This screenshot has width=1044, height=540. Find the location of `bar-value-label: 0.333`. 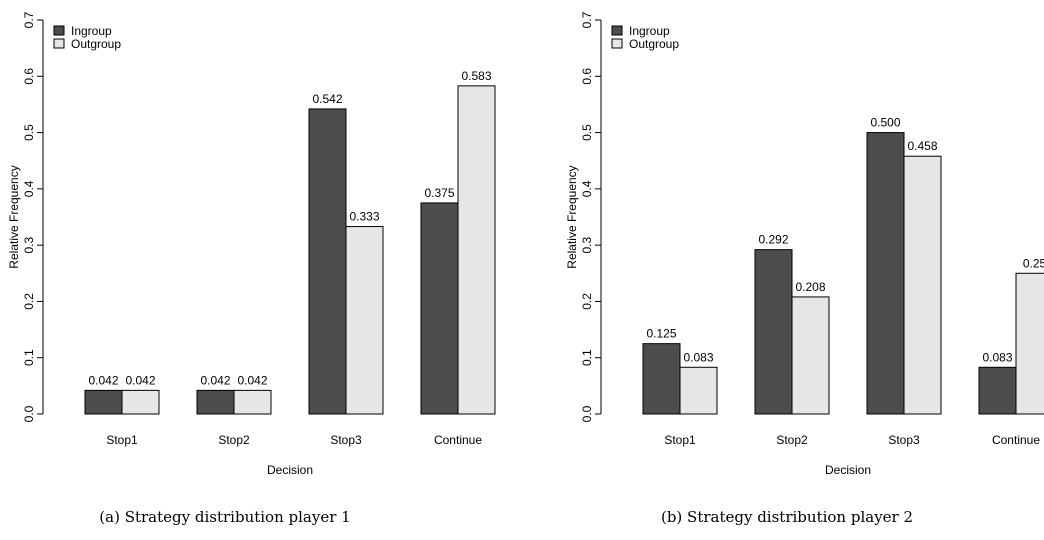

bar-value-label: 0.333 is located at coordinates (364, 217).